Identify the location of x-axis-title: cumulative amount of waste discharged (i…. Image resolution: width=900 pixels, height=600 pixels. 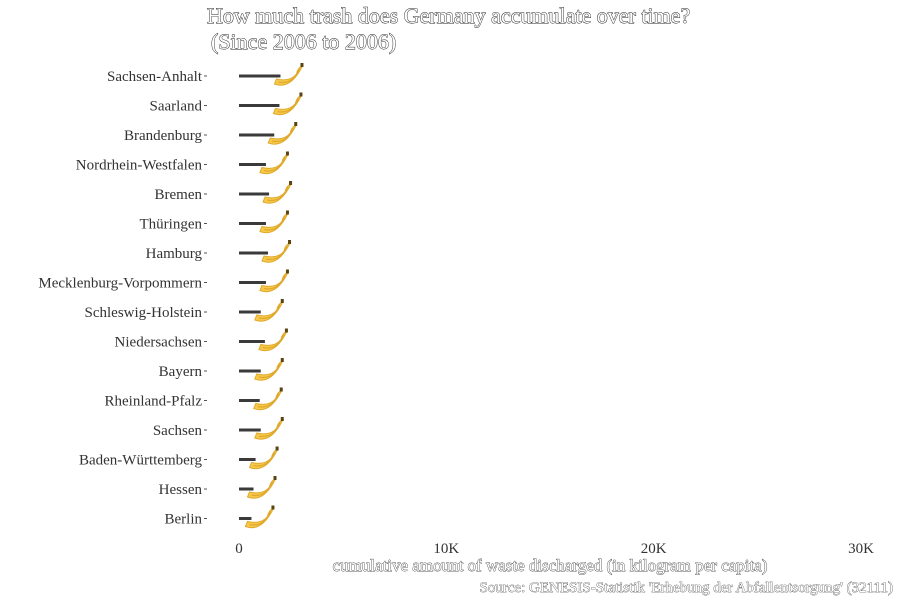
(550, 565).